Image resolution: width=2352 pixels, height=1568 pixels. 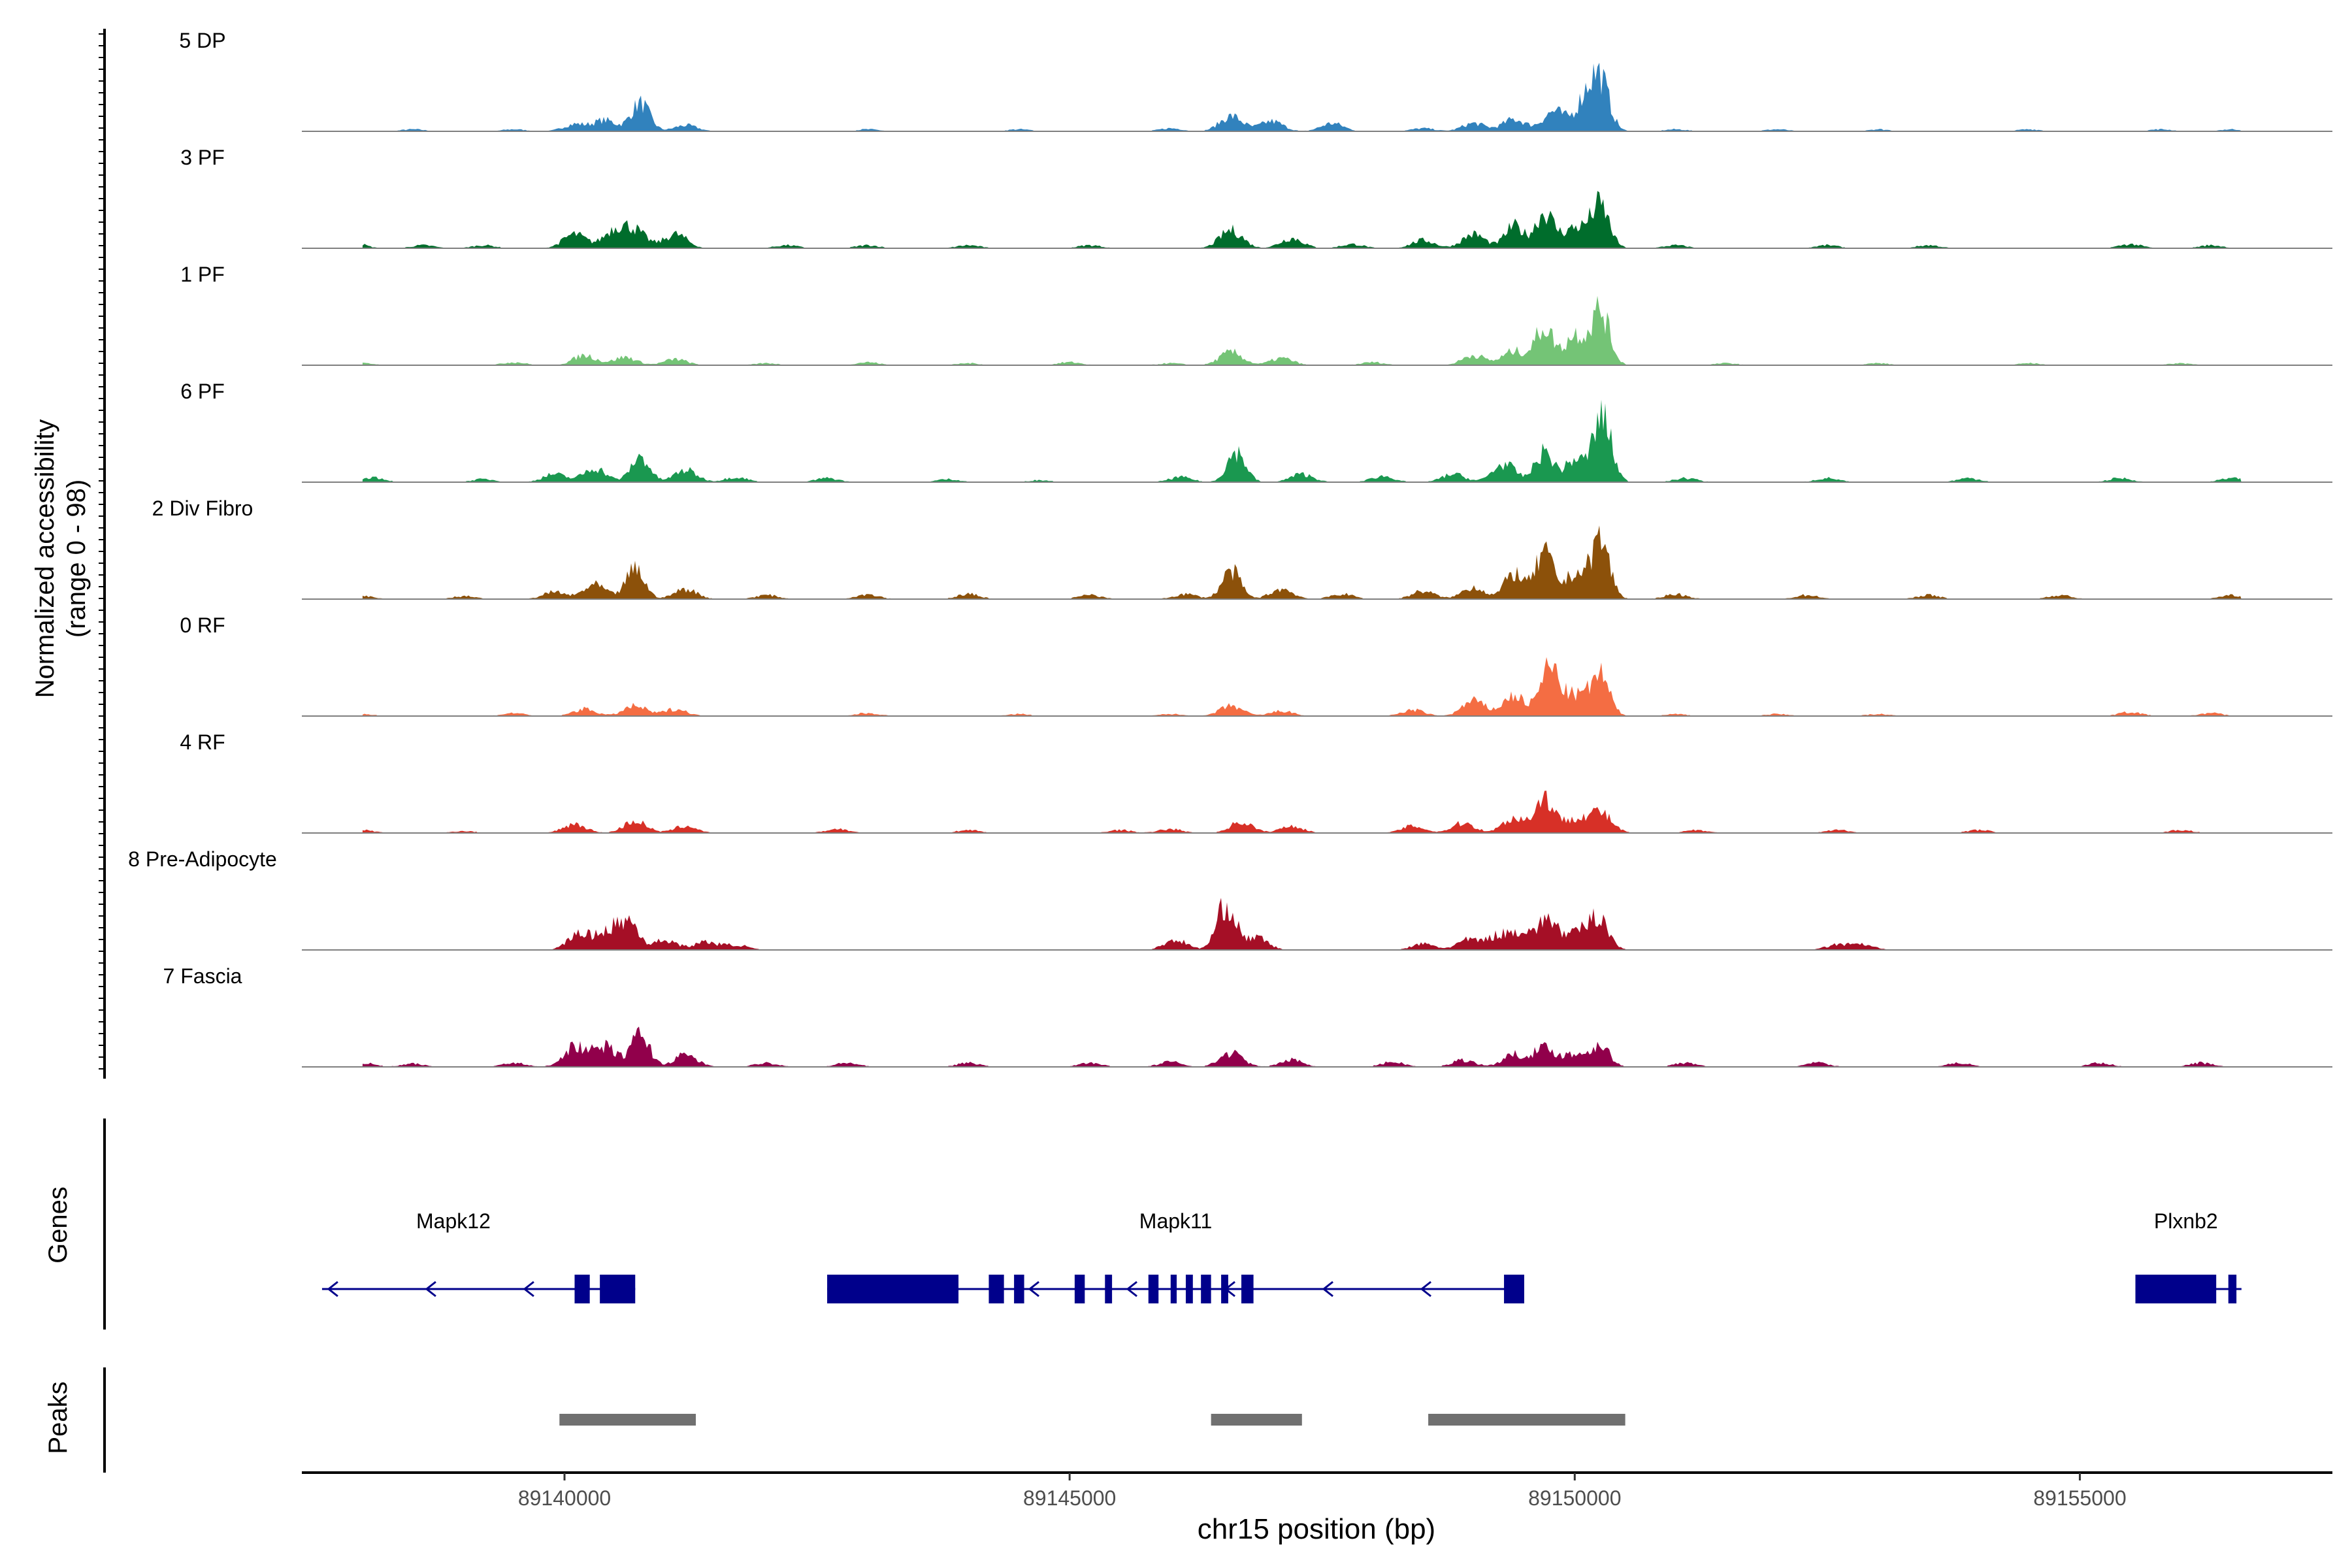 What do you see at coordinates (58, 1417) in the screenshot?
I see `peaks-panel-label: Peaks` at bounding box center [58, 1417].